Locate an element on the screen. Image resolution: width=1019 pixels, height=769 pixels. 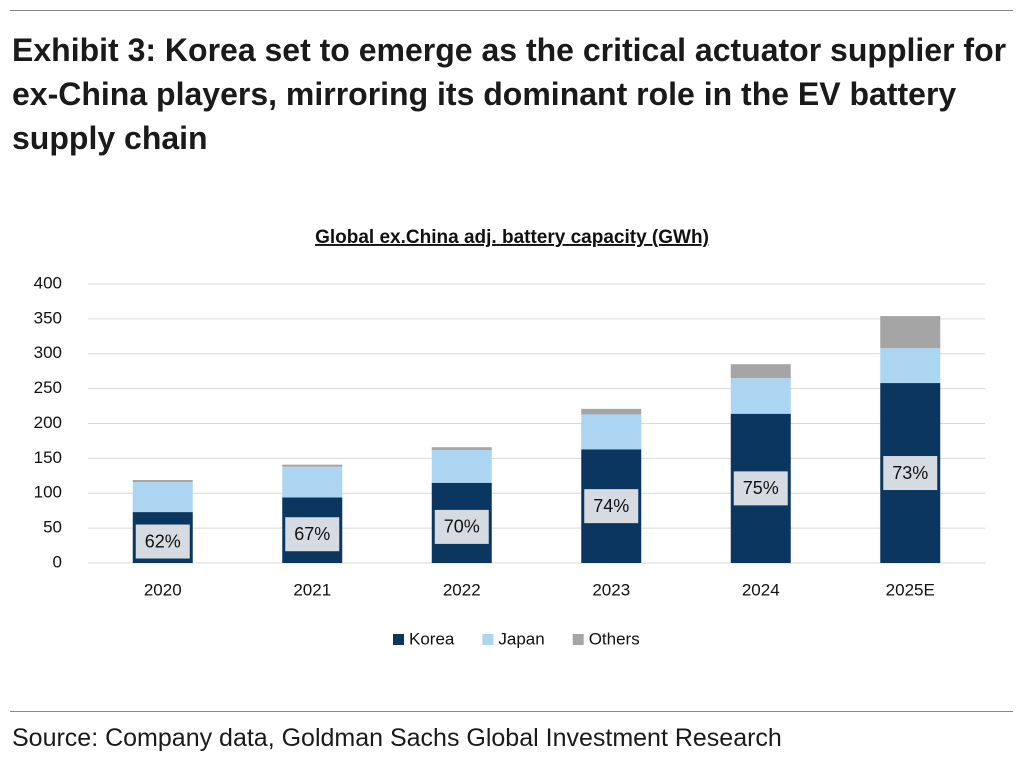
x-tick-label: 2020 is located at coordinates (163, 589).